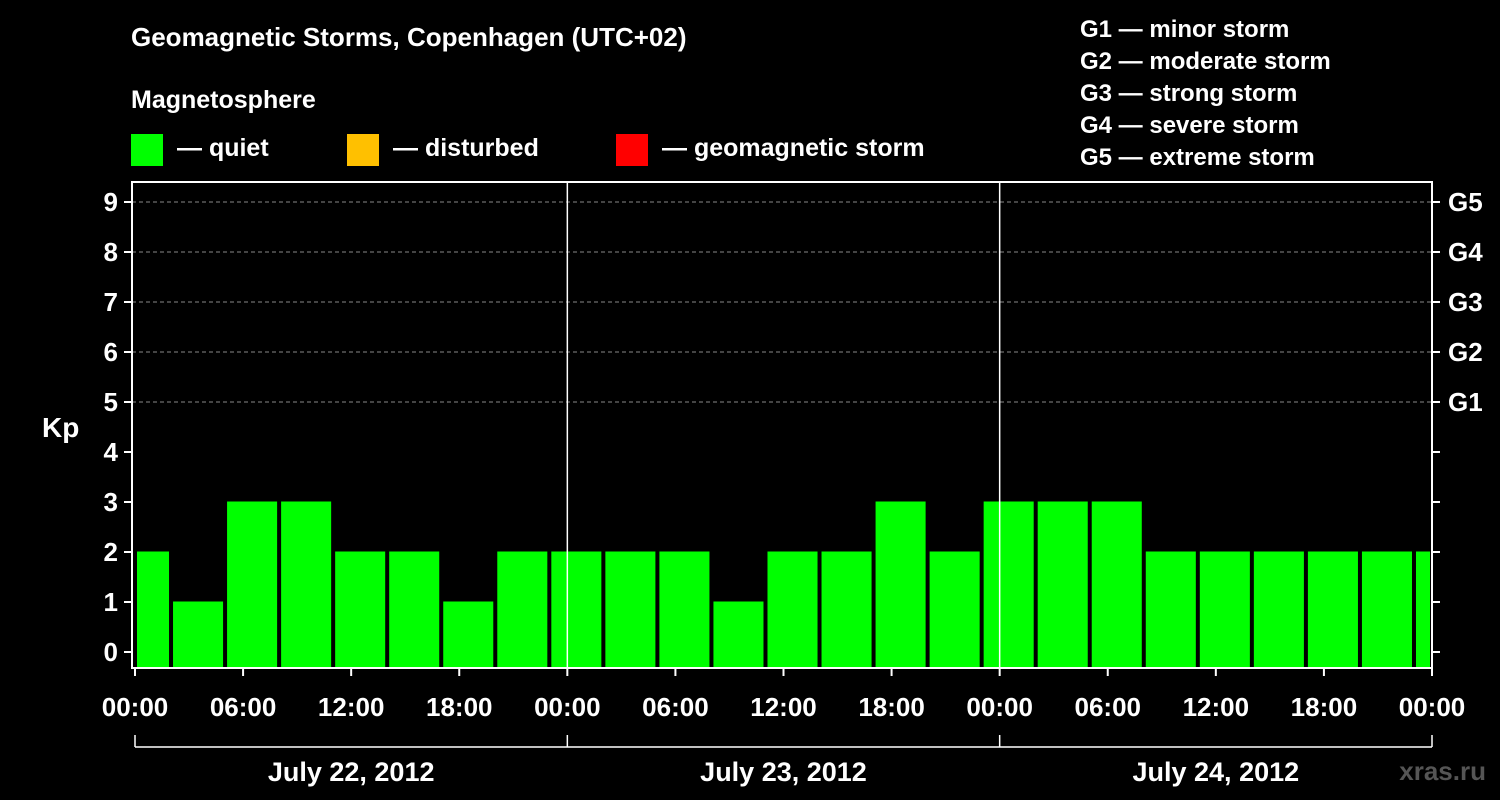  I want to click on y-tick-label-0: 0, so click(111, 652).